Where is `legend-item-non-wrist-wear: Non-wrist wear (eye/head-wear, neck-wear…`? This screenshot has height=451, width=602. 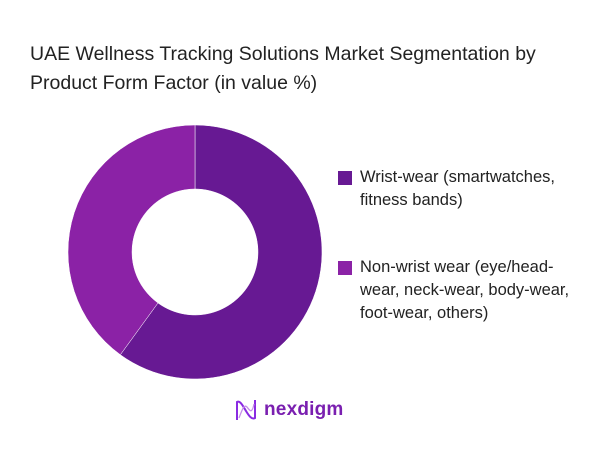
legend-item-non-wrist-wear: Non-wrist wear (eye/head-wear, neck-wear… is located at coordinates (464, 290).